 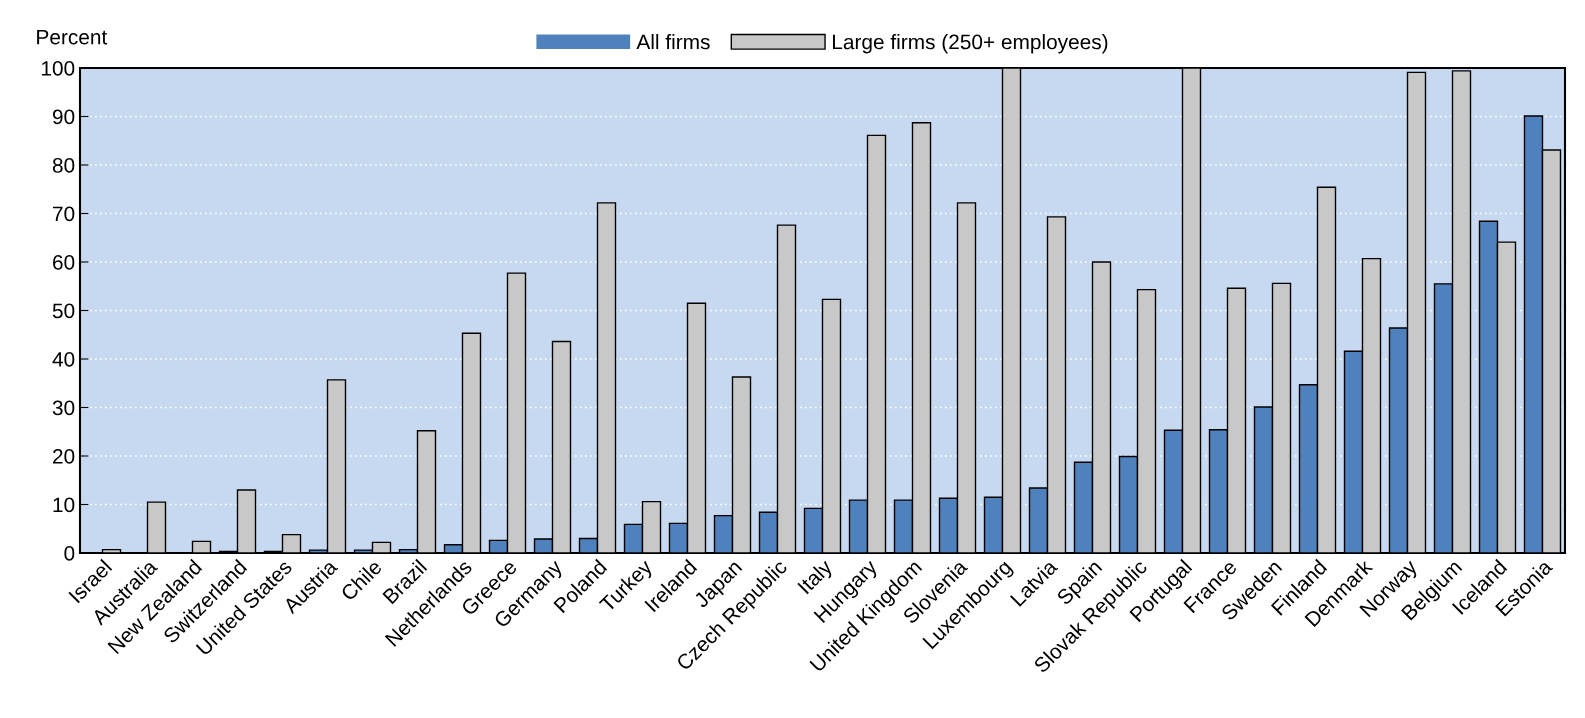 I want to click on y-axis-title: Percent, so click(x=72, y=37).